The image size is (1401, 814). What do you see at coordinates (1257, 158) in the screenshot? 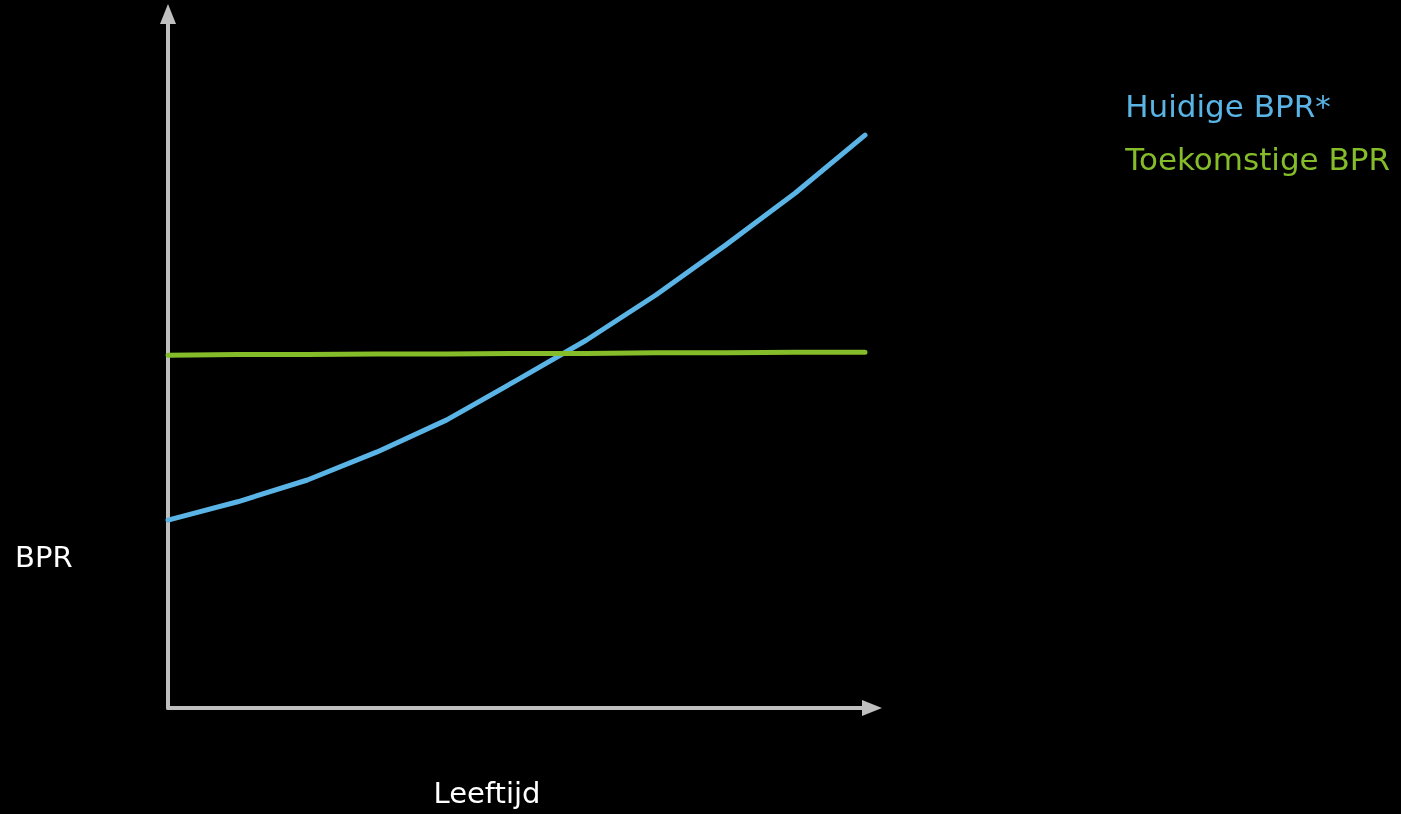
I see `text: Toekomstige BPR` at bounding box center [1257, 158].